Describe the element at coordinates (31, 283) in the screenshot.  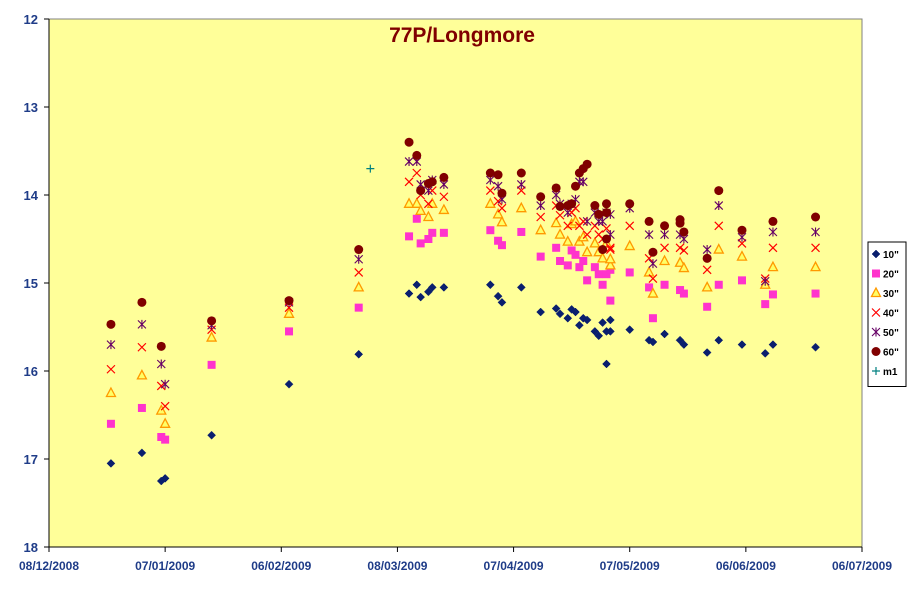
I see `y-tick-label: 15` at that location.